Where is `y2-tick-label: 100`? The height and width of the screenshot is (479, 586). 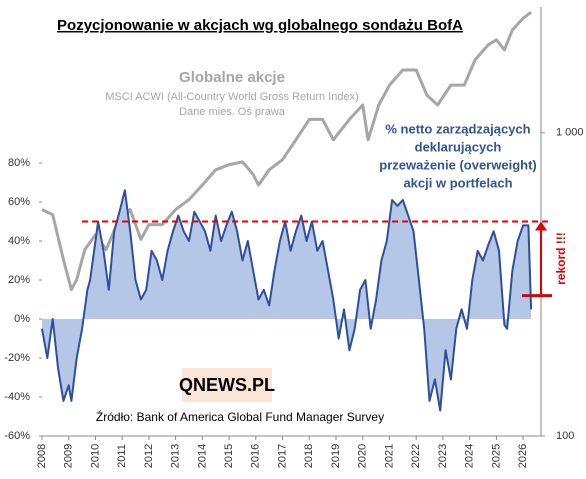
y2-tick-label: 100 is located at coordinates (565, 436).